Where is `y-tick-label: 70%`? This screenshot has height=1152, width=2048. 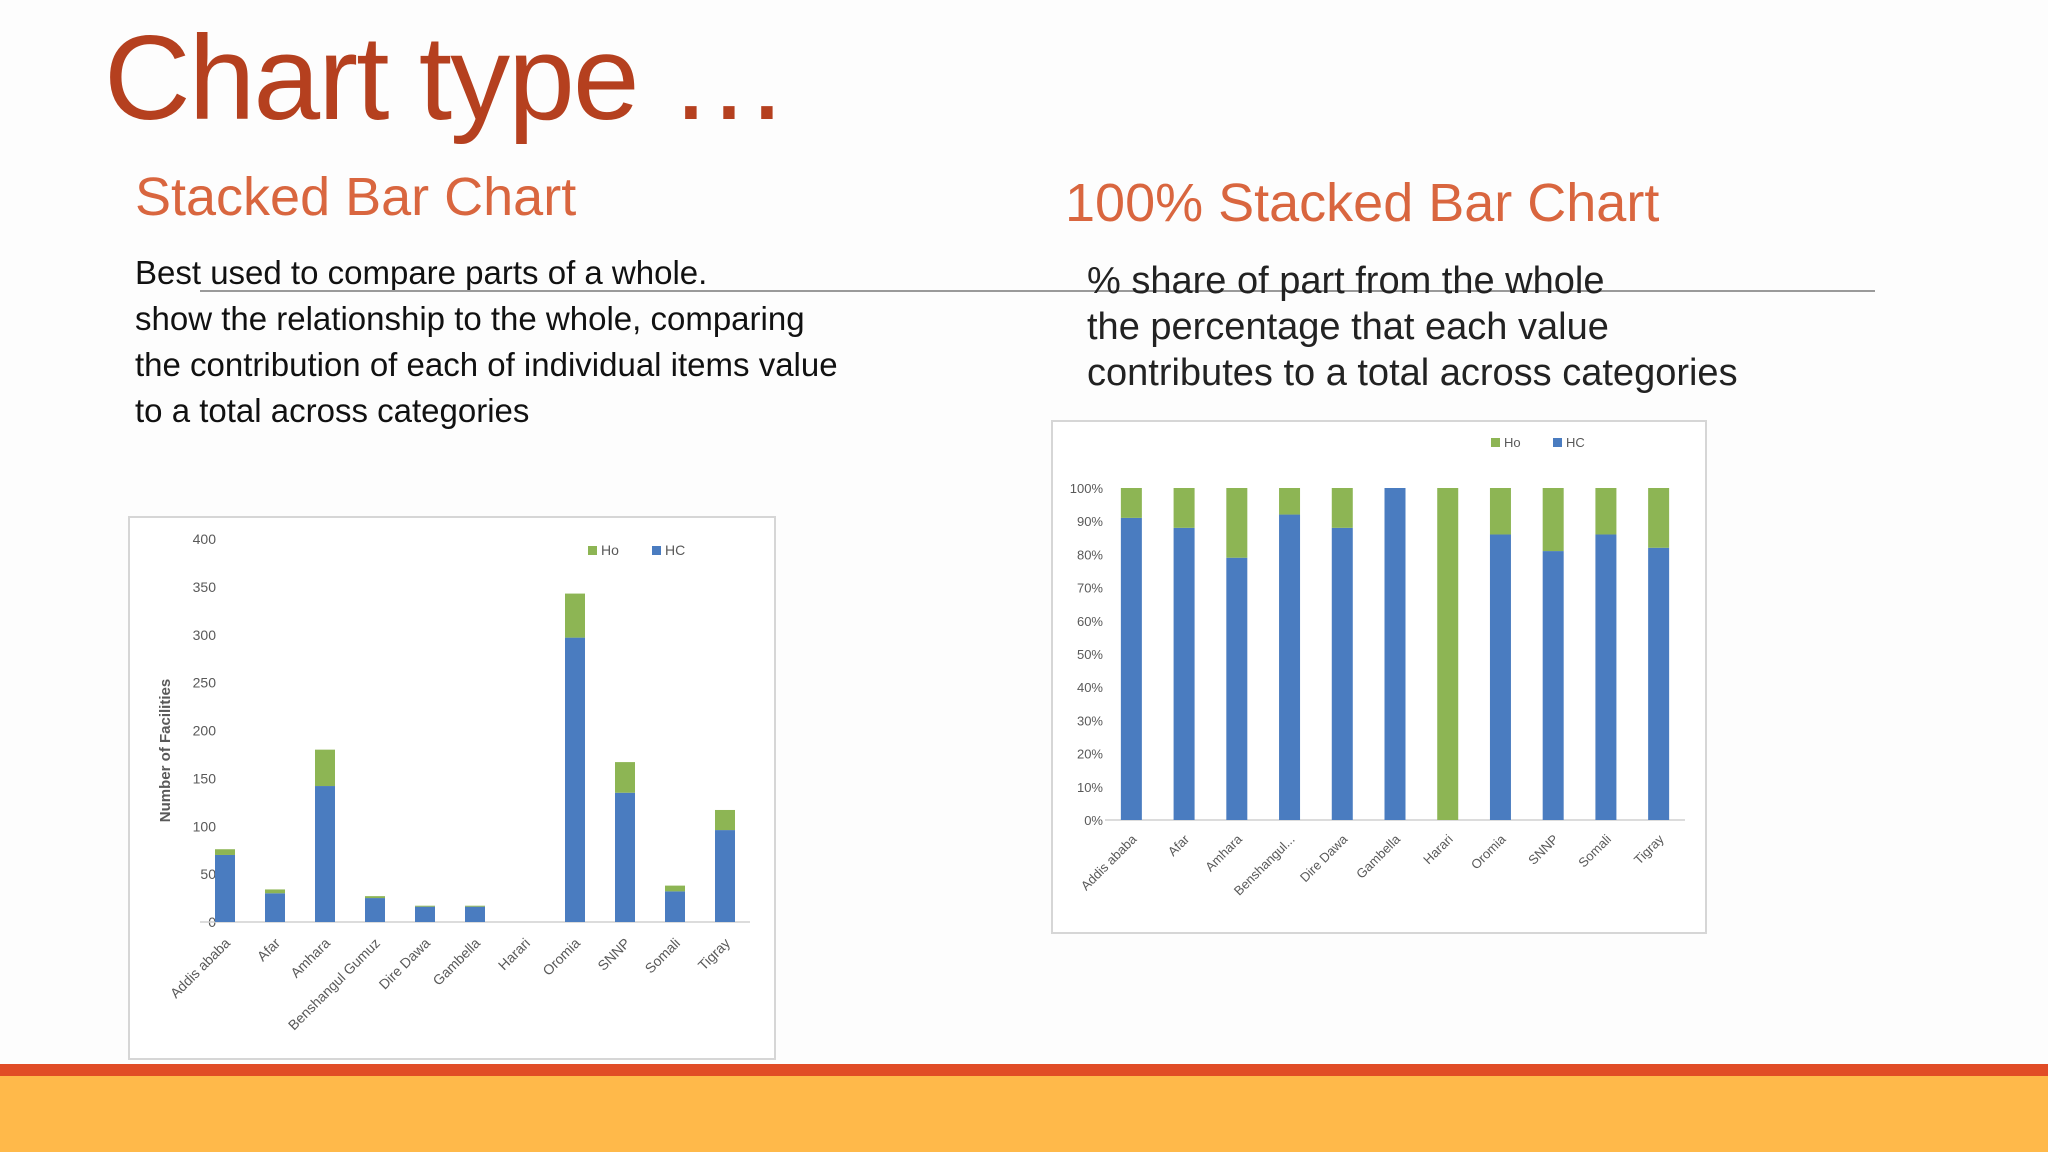
y-tick-label: 70% is located at coordinates (1090, 588).